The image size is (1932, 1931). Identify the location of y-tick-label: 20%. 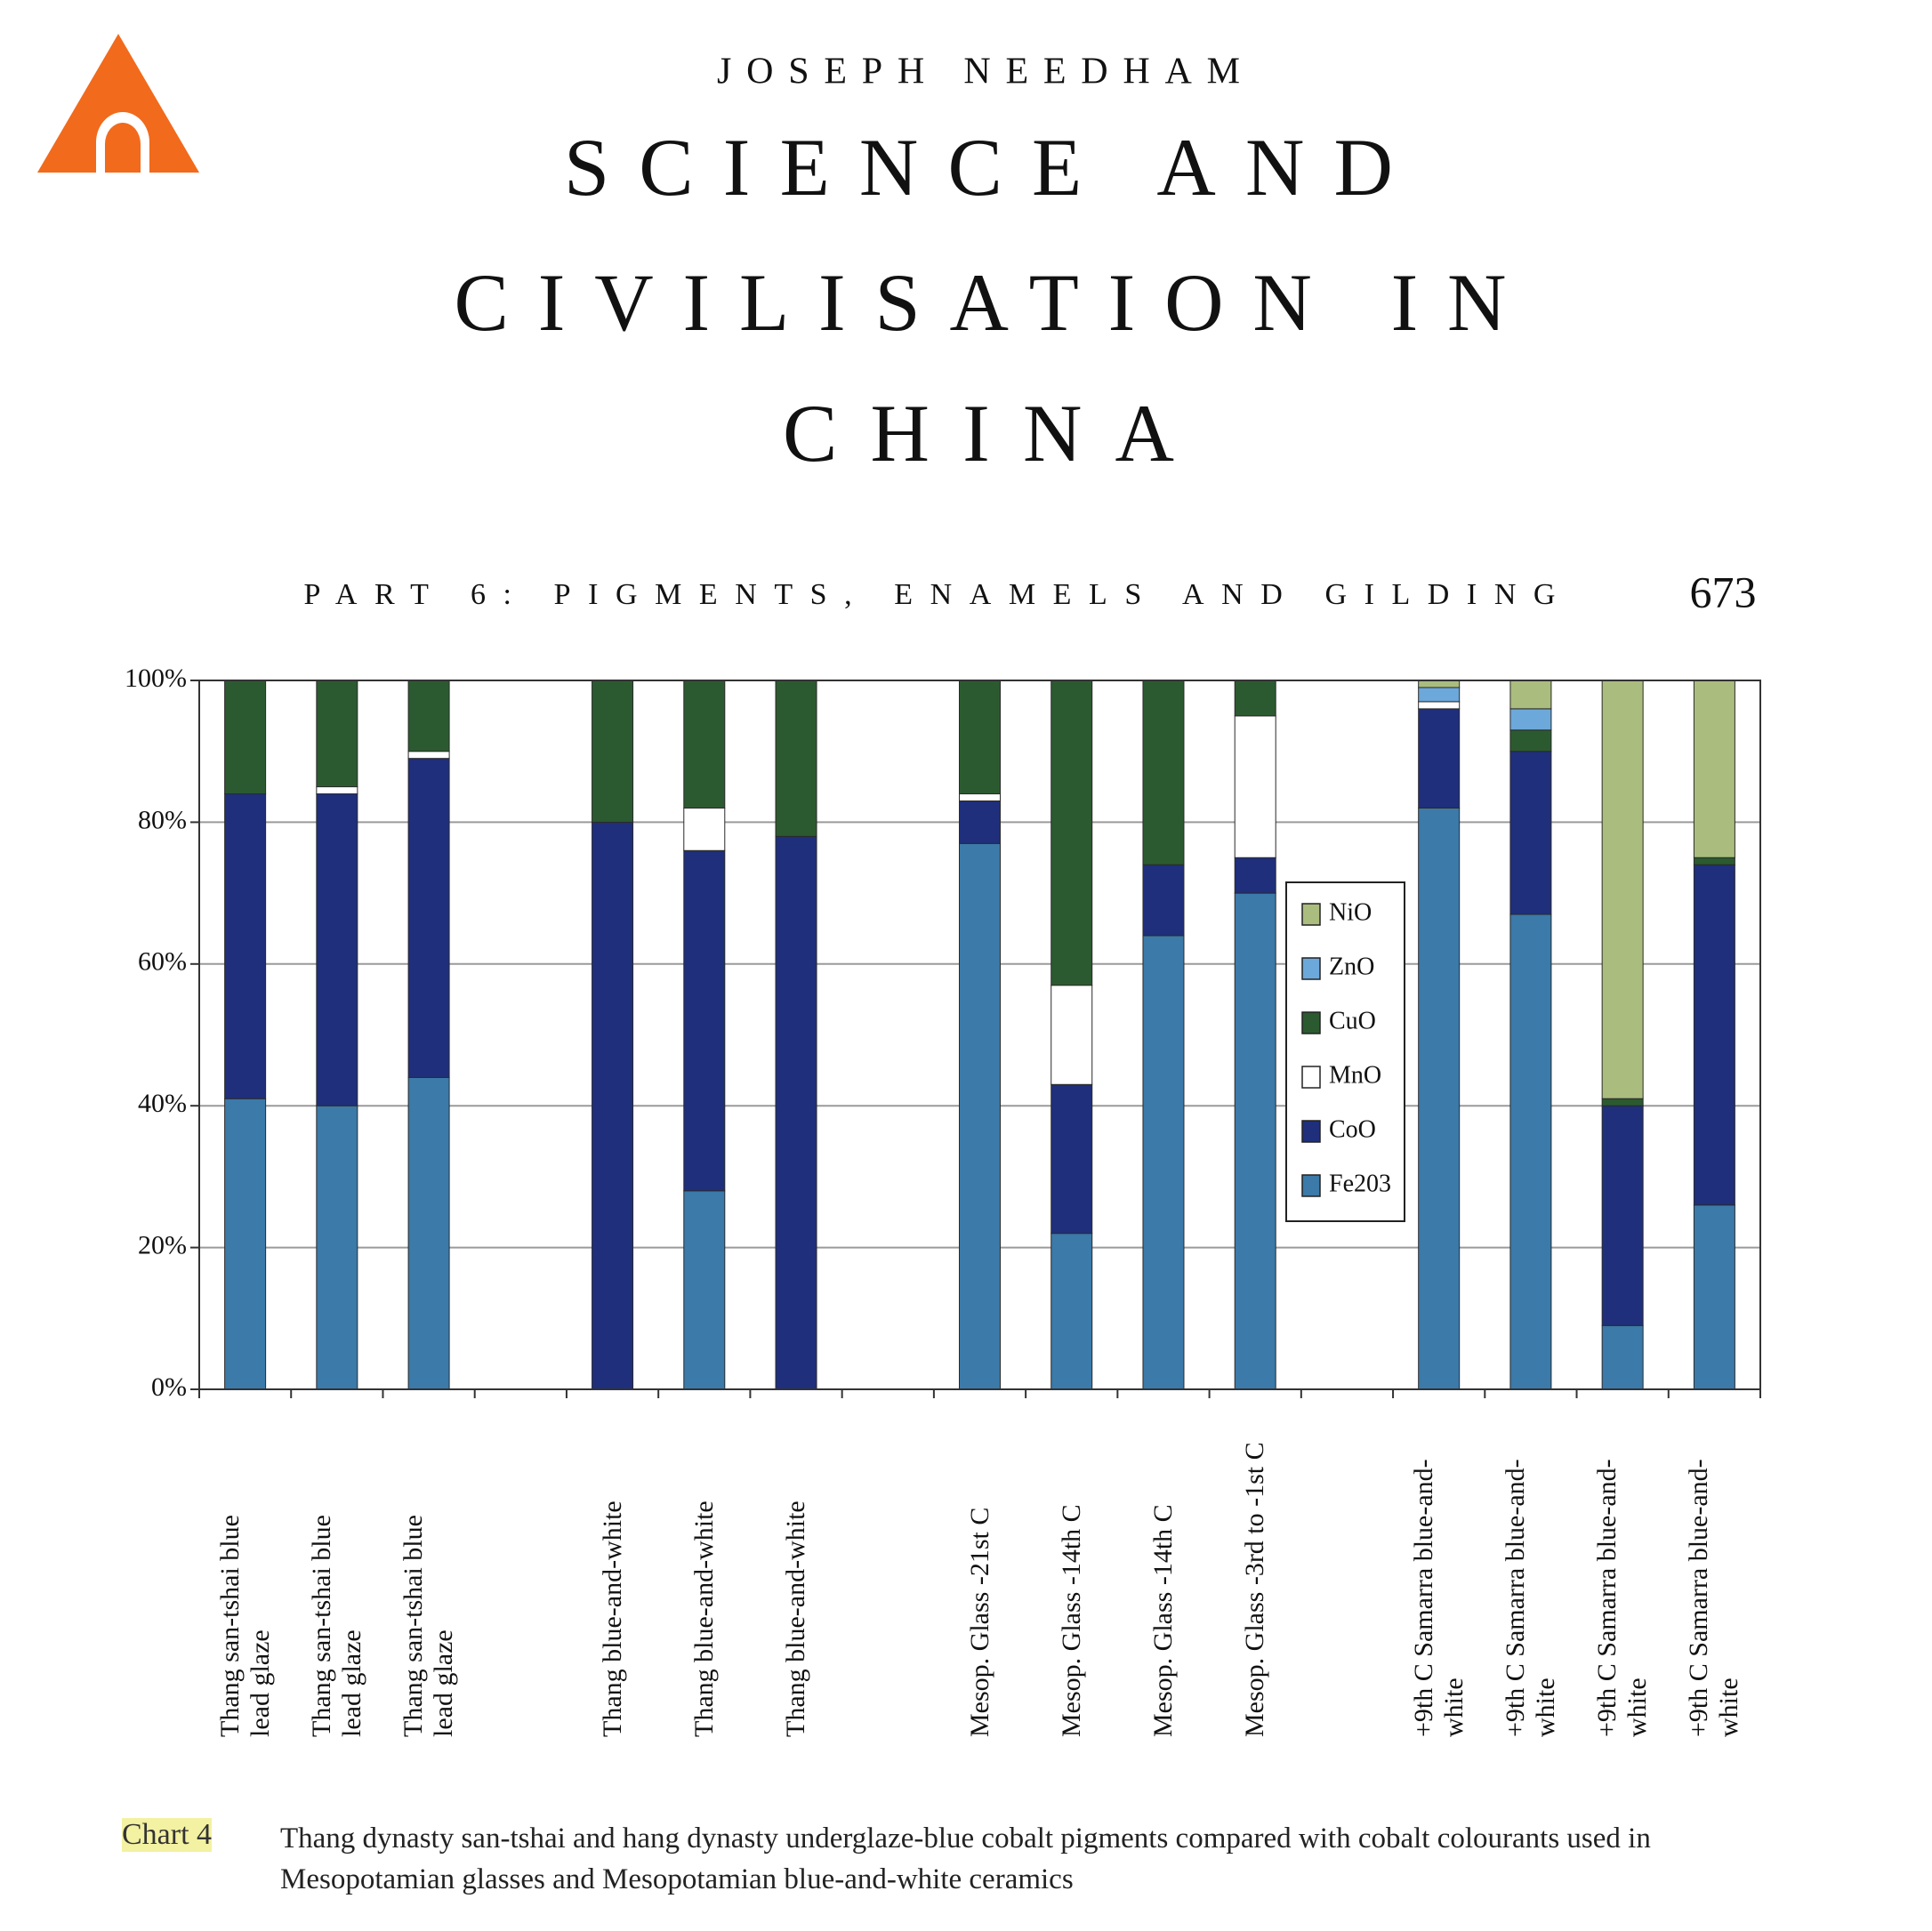
(162, 1244).